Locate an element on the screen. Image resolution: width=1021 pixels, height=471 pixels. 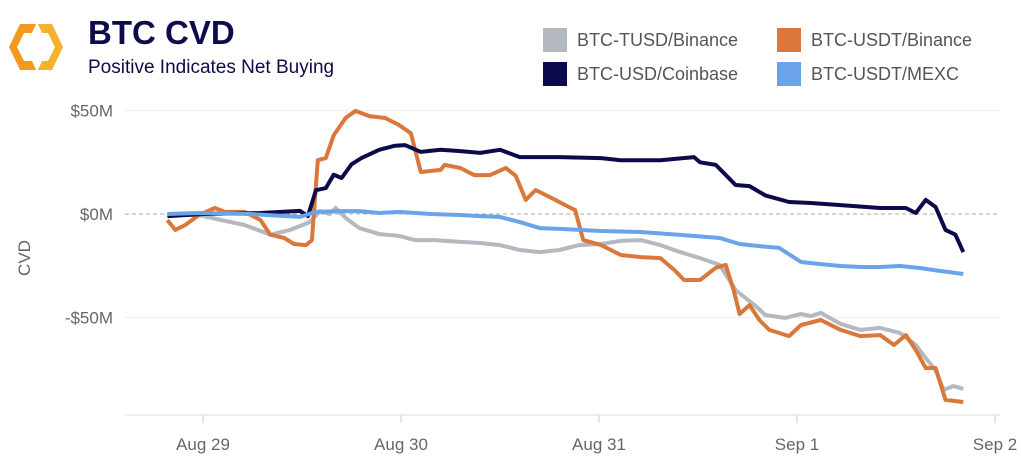
y-tick-label: -$50M is located at coordinates (89, 318).